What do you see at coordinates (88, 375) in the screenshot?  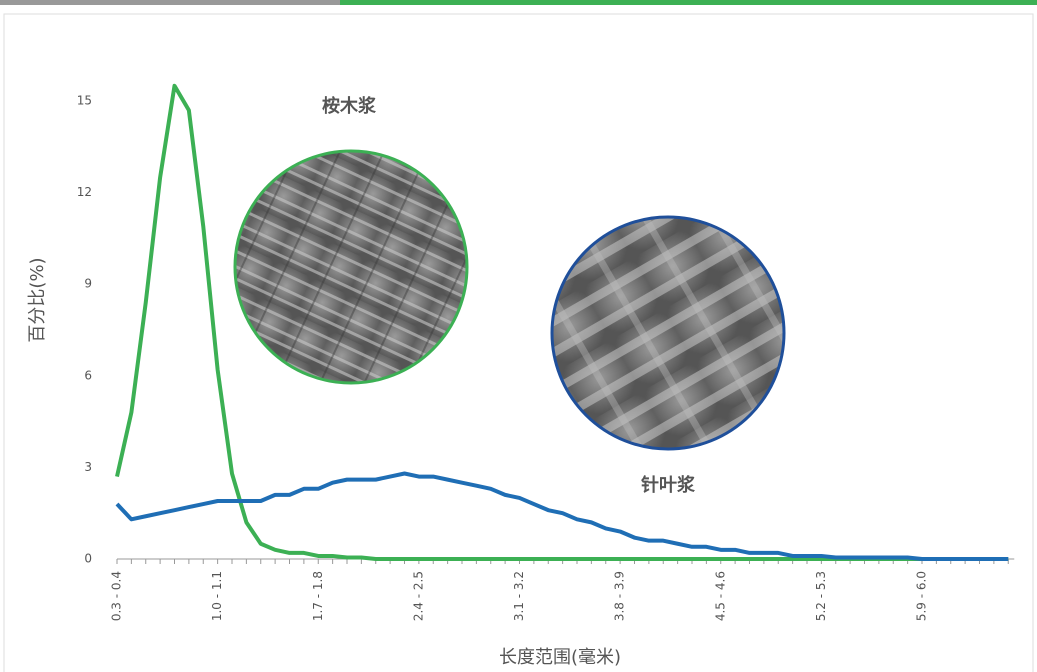 I see `y-tick-label: 6` at bounding box center [88, 375].